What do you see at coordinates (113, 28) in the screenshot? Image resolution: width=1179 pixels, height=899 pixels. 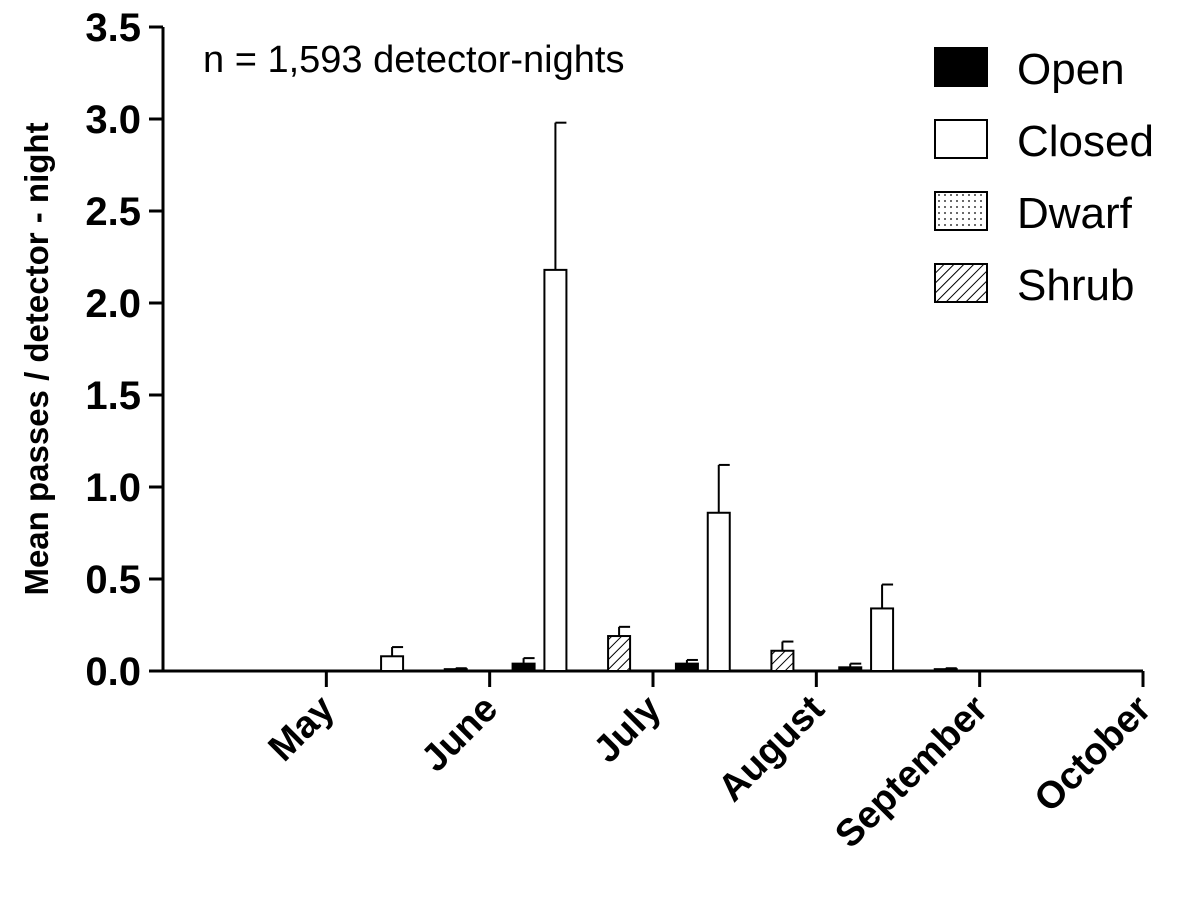 I see `y-tick-label: 3.5` at bounding box center [113, 28].